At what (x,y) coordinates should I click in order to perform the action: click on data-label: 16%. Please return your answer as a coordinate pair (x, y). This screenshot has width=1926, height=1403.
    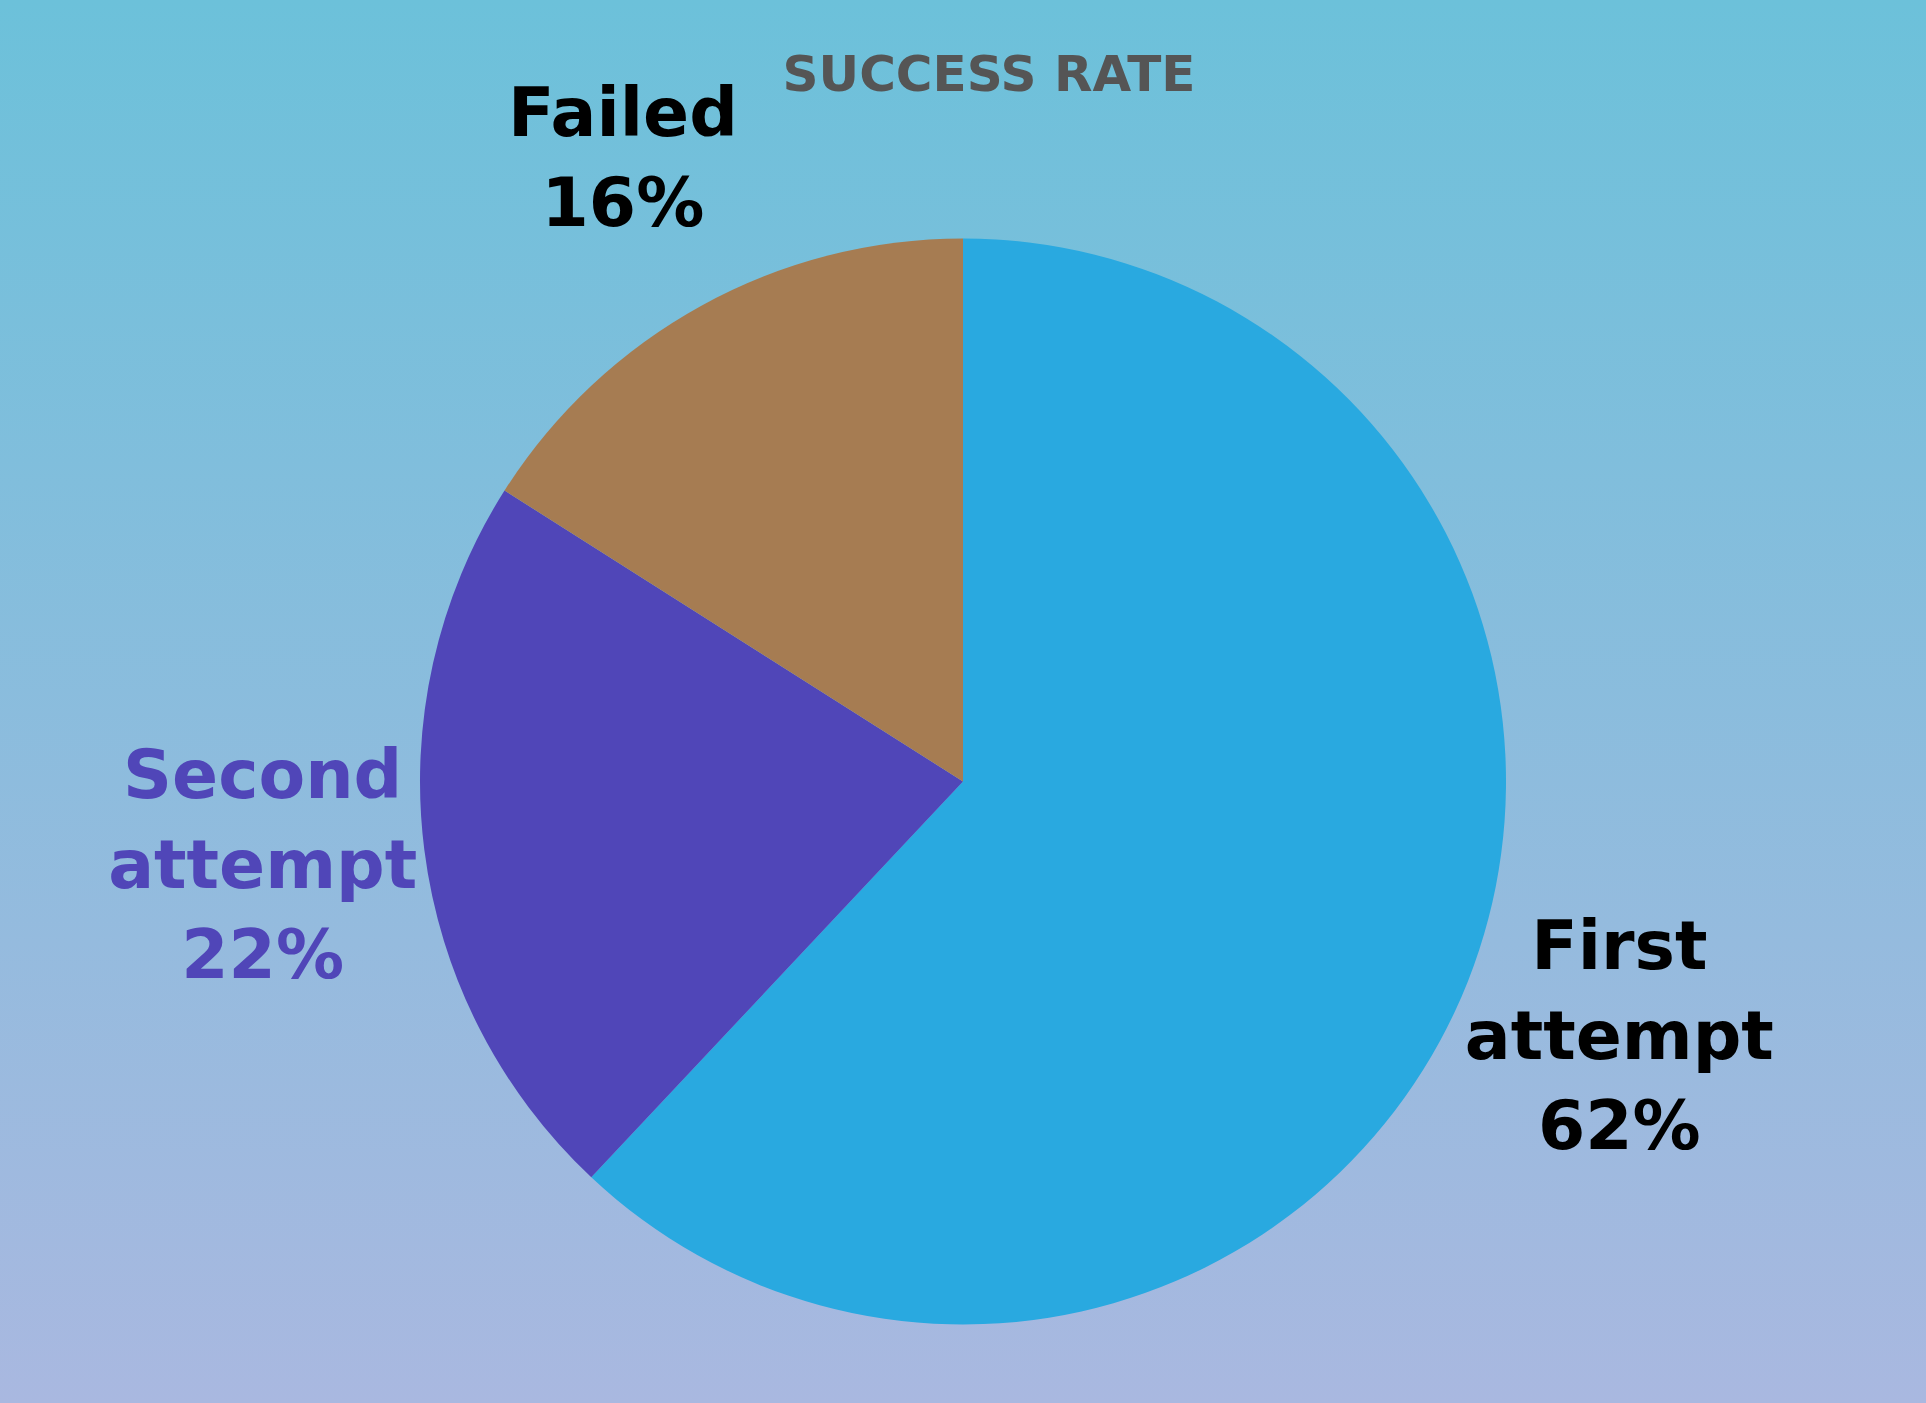
    Looking at the image, I should click on (623, 202).